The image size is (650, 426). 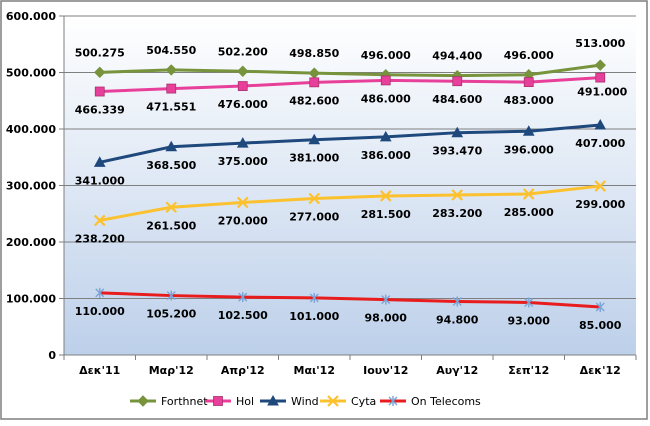 I want to click on series-wind, so click(x=350, y=143).